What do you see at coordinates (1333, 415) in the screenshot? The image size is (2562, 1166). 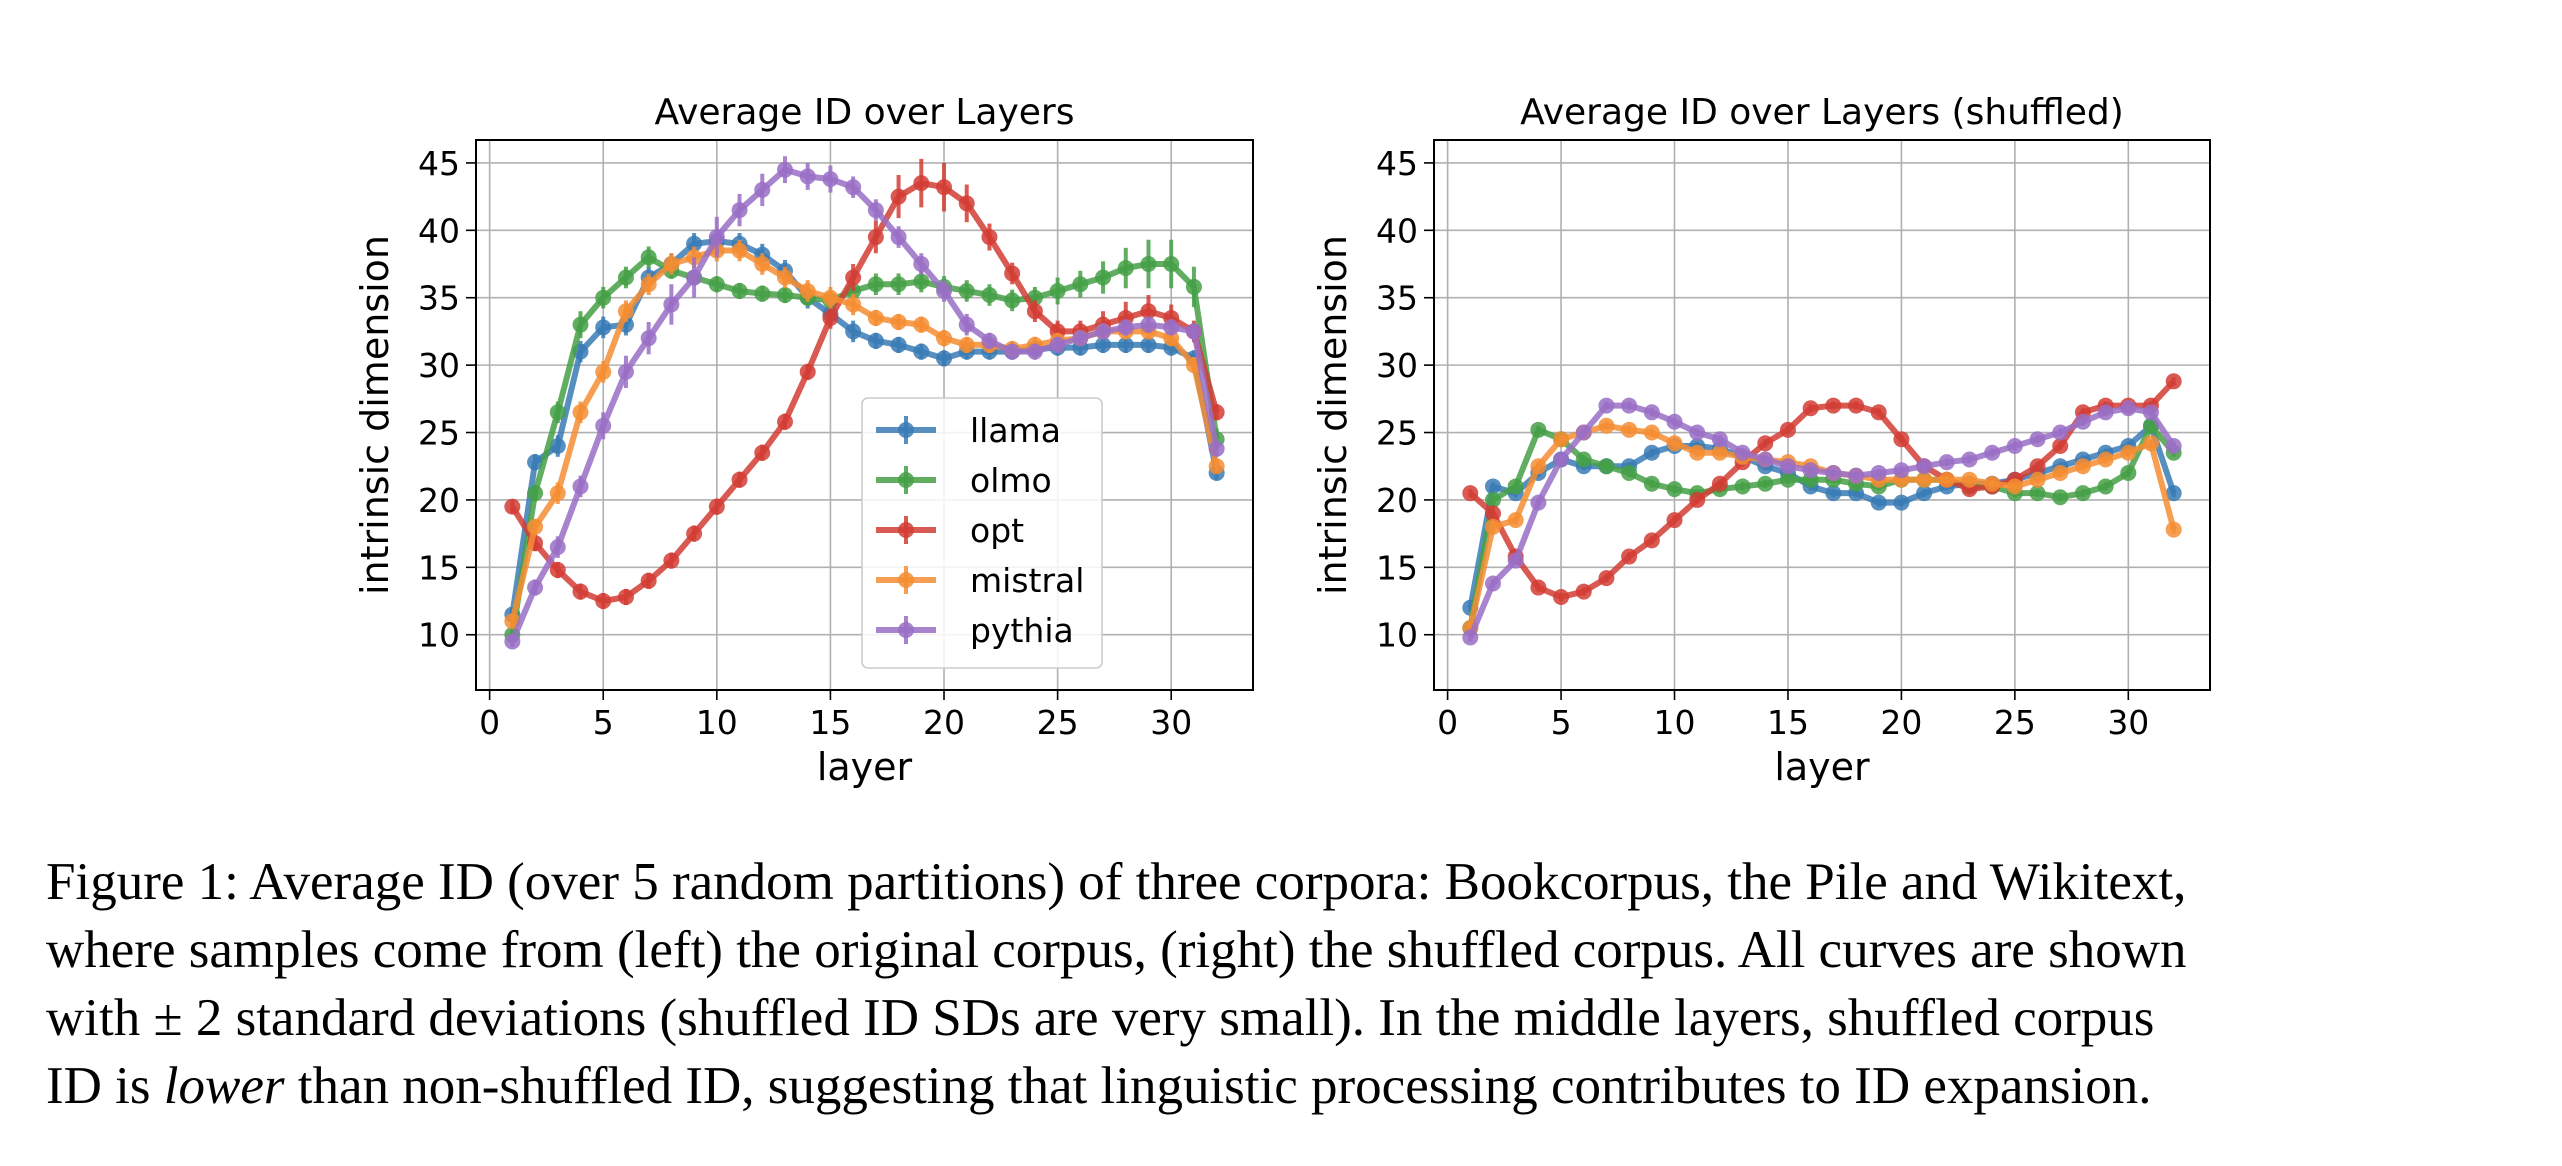 I see `y-axis-label: intrinsic dimension` at bounding box center [1333, 415].